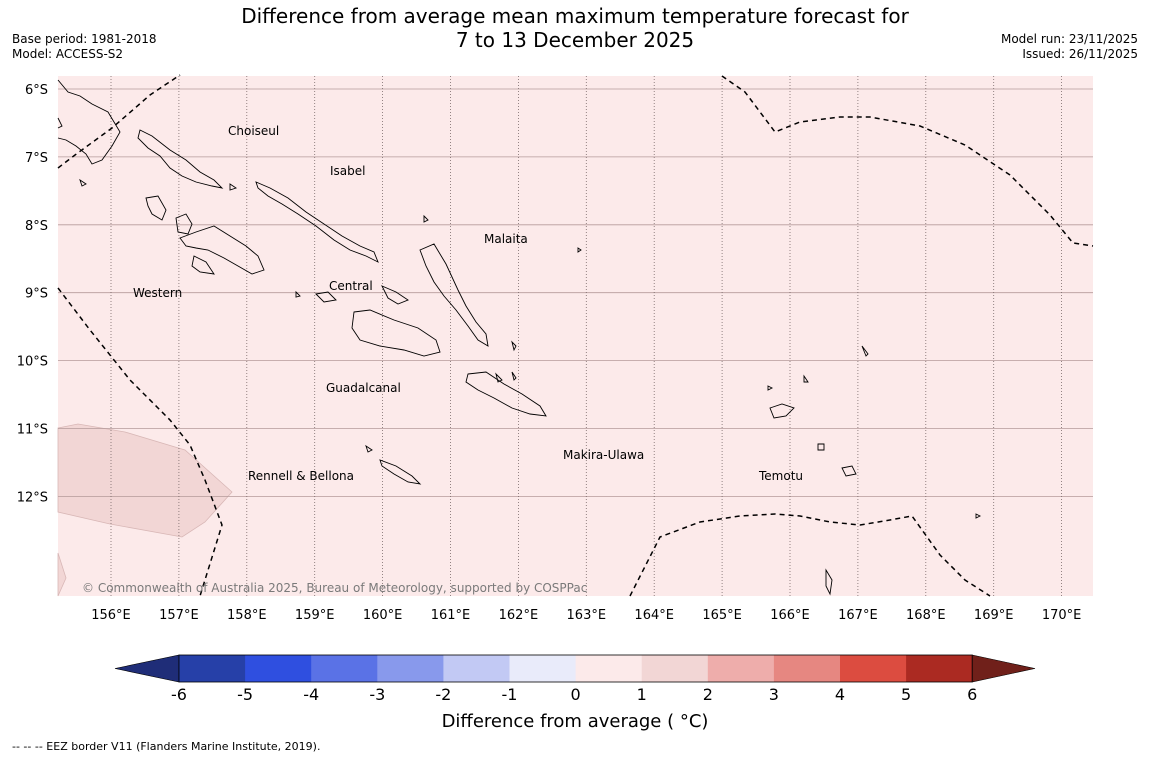 Image resolution: width=1150 pixels, height=758 pixels. What do you see at coordinates (253, 131) in the screenshot?
I see `label-choiseul: Choiseul` at bounding box center [253, 131].